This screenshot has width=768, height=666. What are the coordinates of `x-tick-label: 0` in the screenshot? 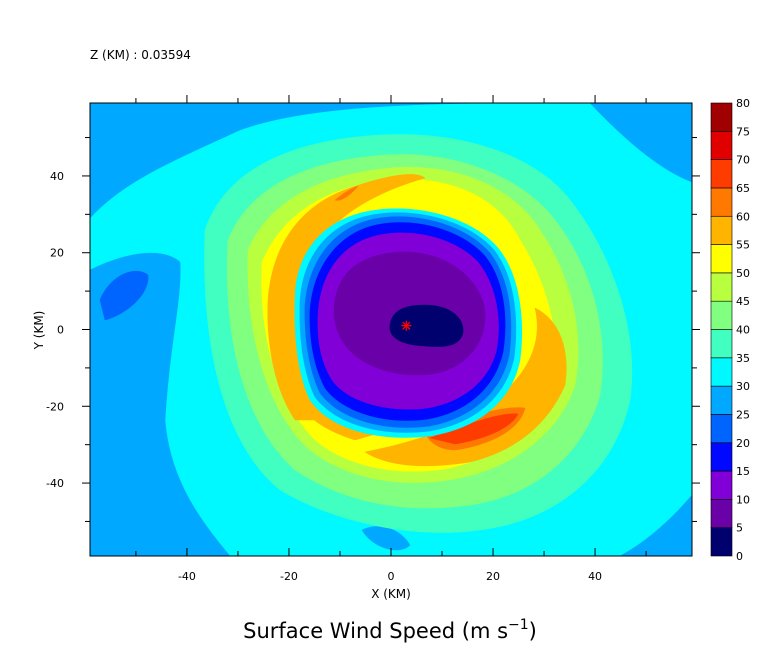 It's located at (391, 576).